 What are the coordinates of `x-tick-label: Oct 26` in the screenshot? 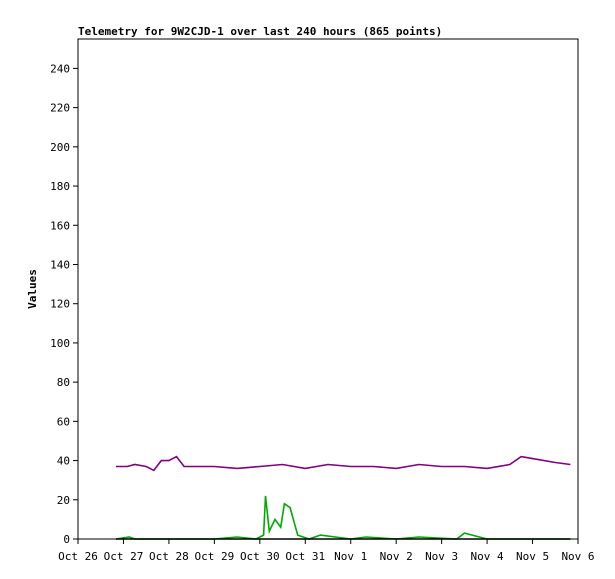 It's located at (78, 556).